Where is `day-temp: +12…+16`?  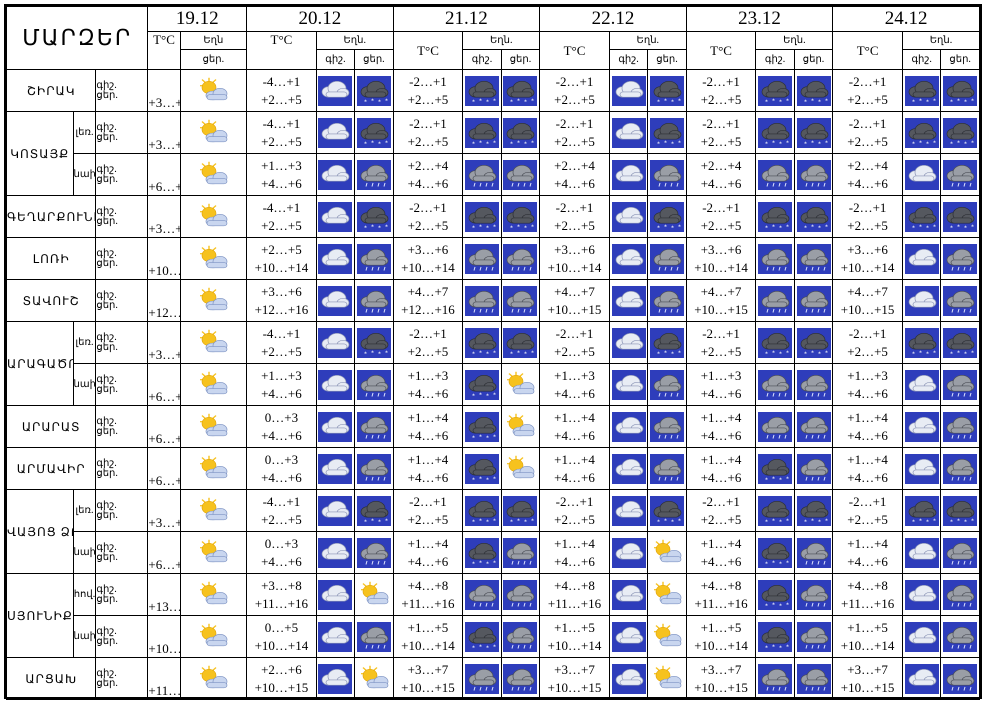 day-temp: +12…+16 is located at coordinates (281, 309).